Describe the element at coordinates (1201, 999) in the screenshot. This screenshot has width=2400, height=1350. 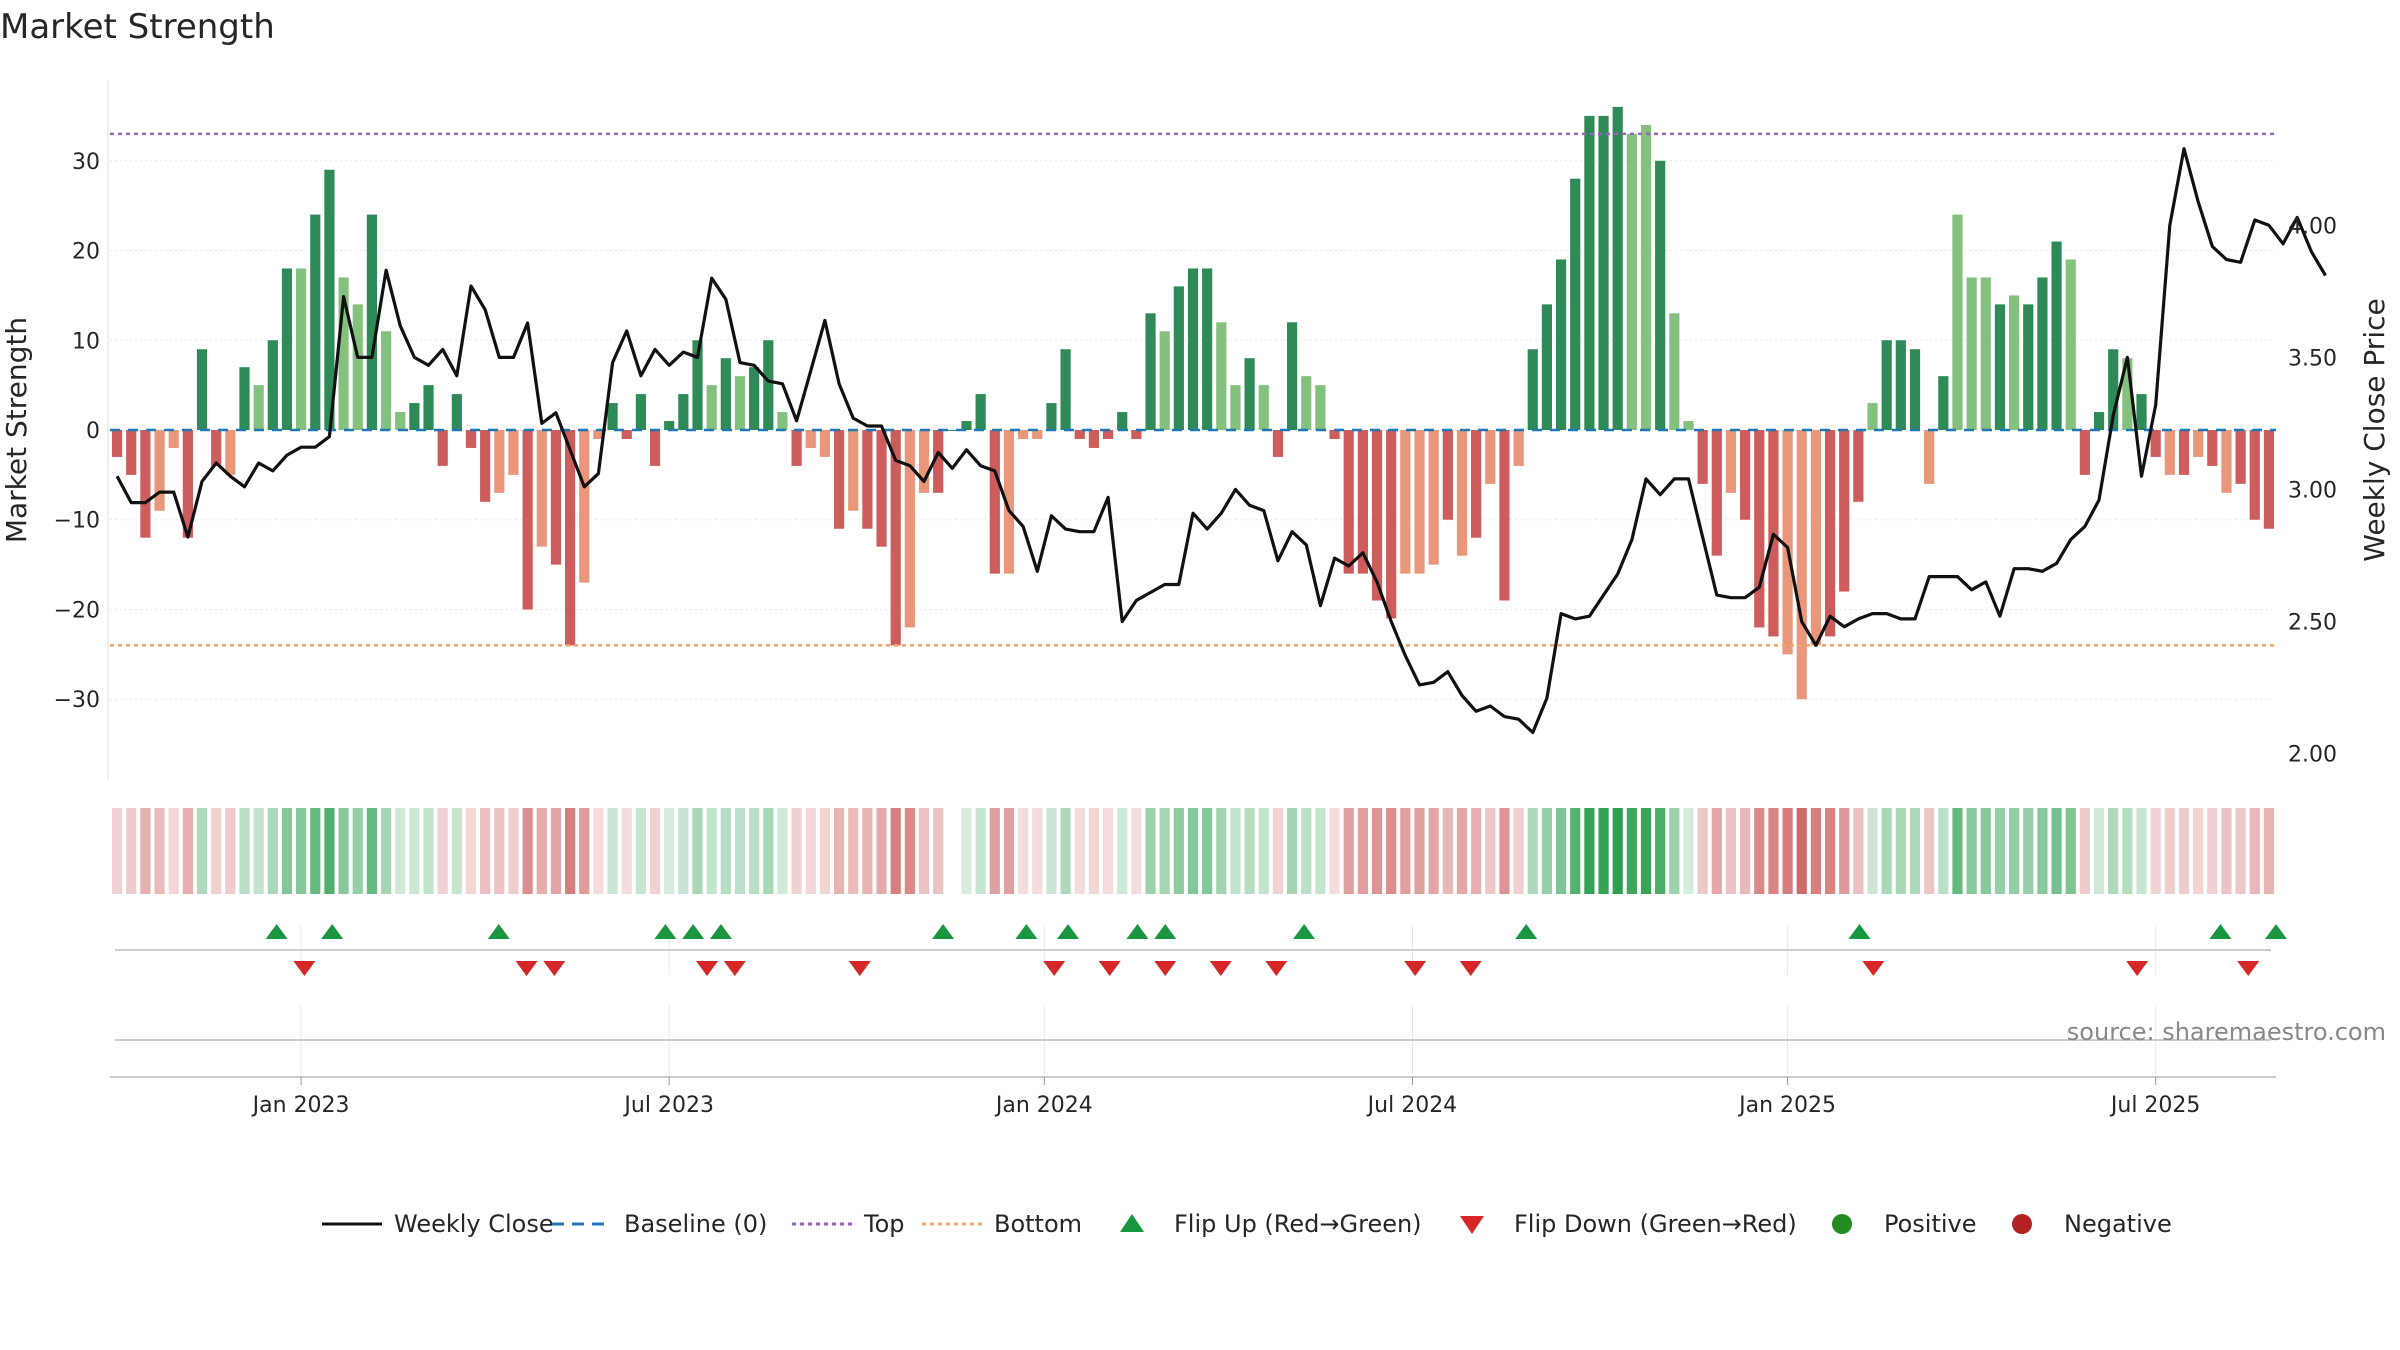
I see `flip-markers-panel` at that location.